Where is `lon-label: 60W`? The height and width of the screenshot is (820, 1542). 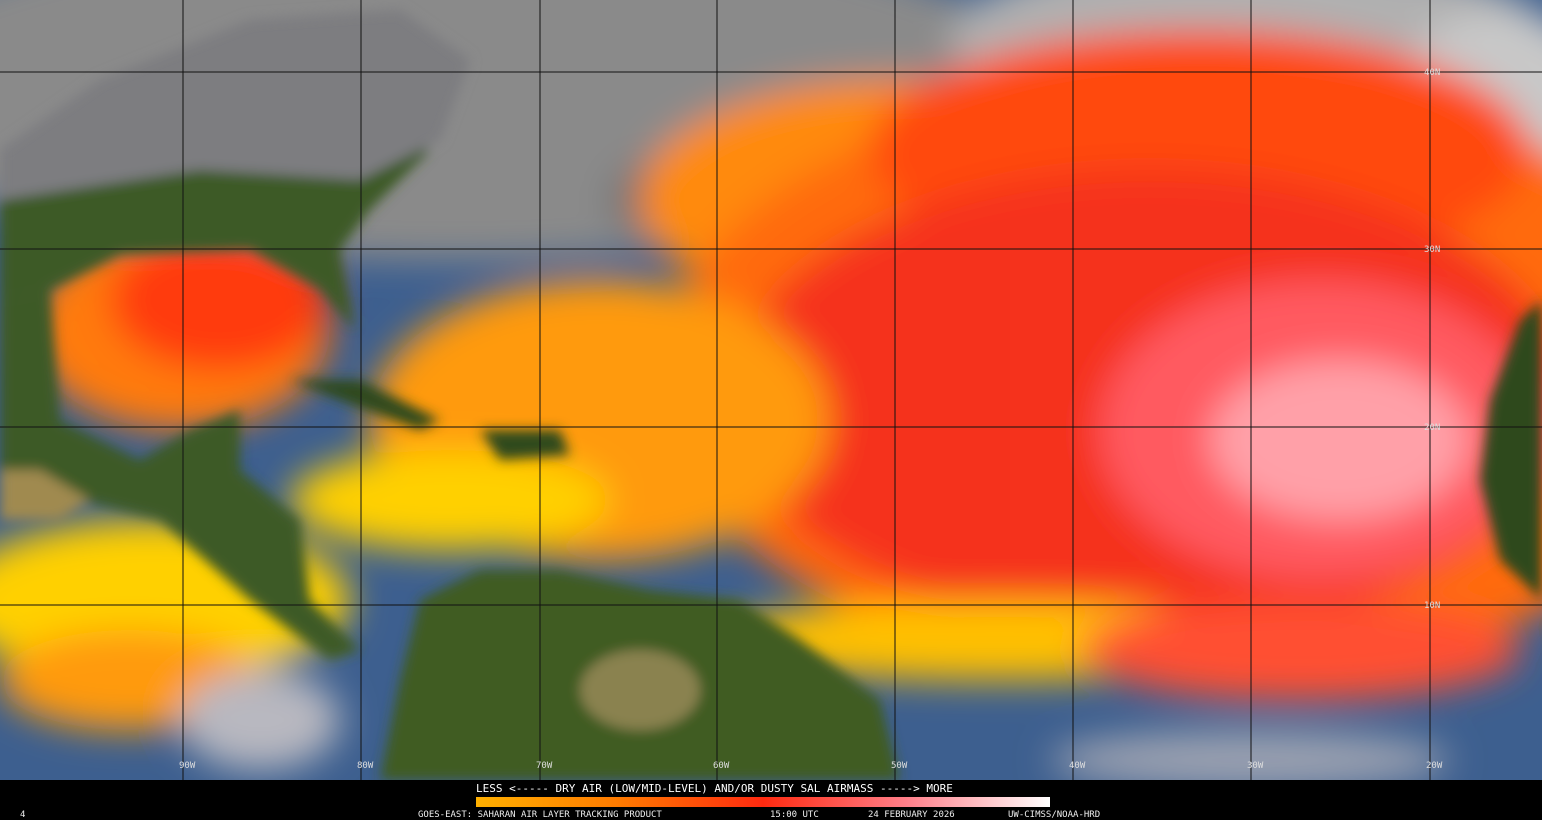
lon-label: 60W is located at coordinates (721, 766).